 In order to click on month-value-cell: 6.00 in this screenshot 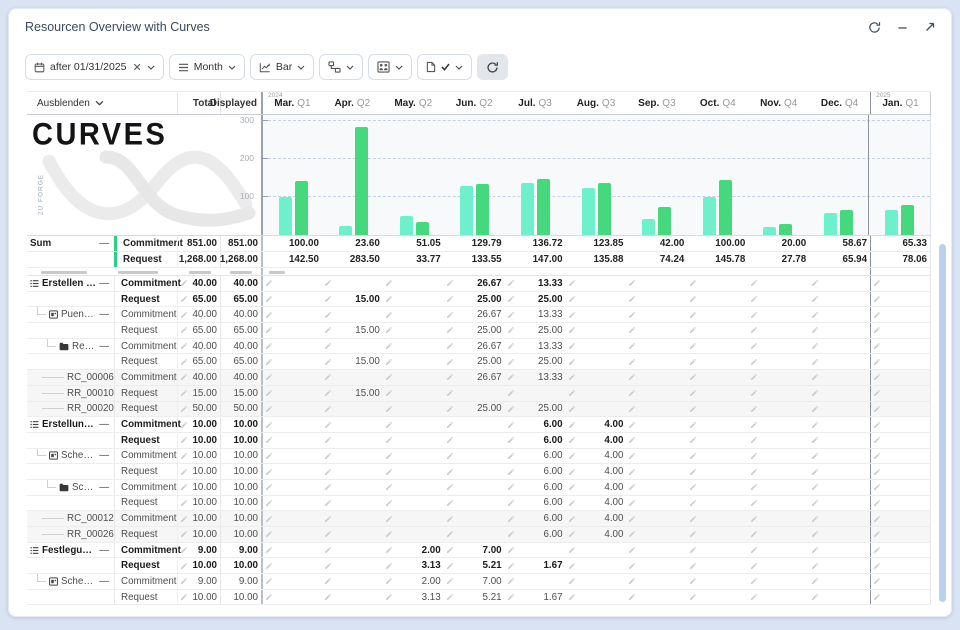, I will do `click(535, 487)`.